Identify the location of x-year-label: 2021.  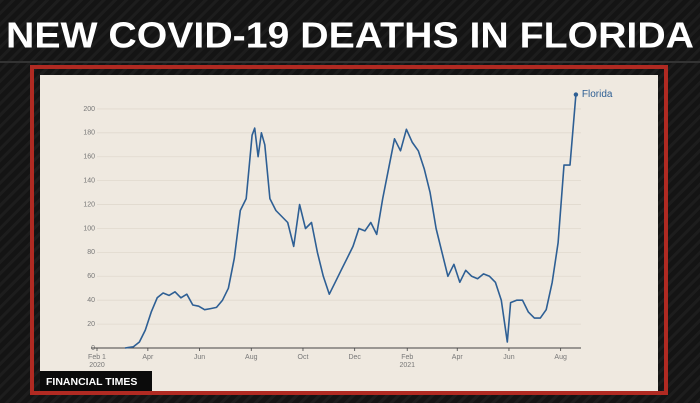
(407, 365).